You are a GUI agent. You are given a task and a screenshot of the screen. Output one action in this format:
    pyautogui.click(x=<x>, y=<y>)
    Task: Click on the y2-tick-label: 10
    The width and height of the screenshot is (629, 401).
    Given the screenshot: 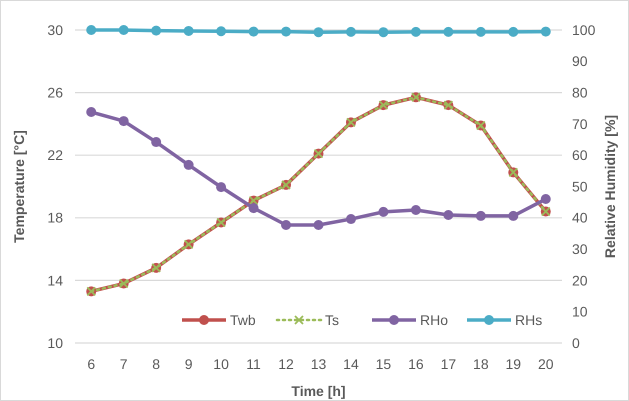 What is the action you would take?
    pyautogui.click(x=580, y=312)
    